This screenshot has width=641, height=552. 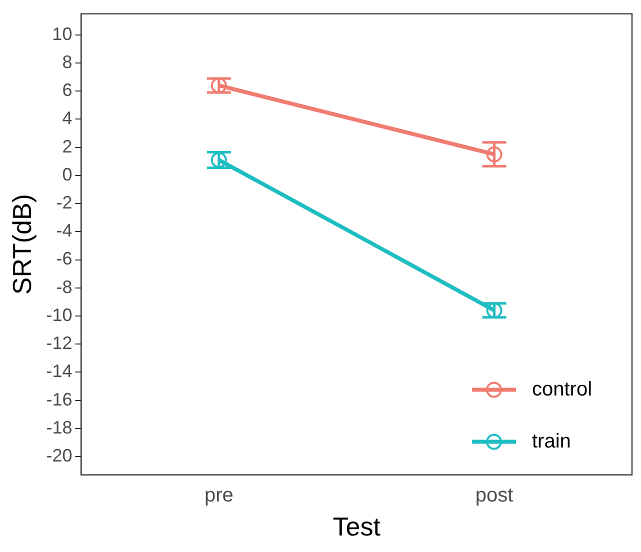 What do you see at coordinates (21, 244) in the screenshot?
I see `y-axis-title: SRT(dB)` at bounding box center [21, 244].